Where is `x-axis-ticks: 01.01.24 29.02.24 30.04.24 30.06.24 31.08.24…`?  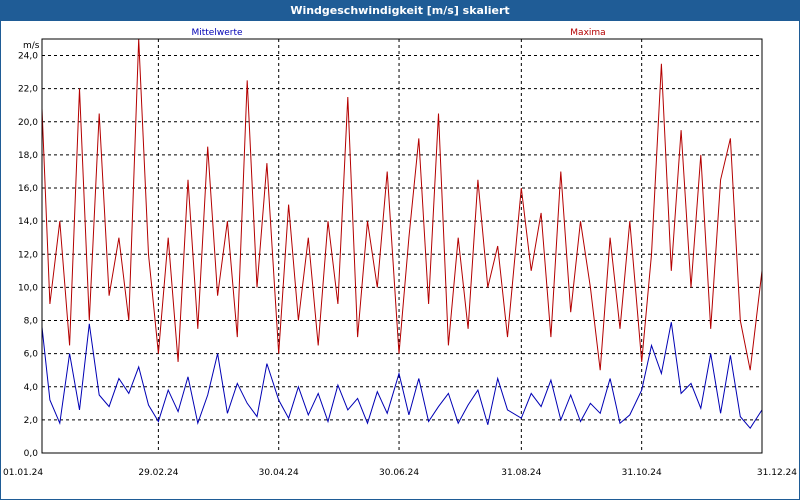
x-axis-ticks: 01.01.24 29.02.24 30.04.24 30.06.24 31.08.24… is located at coordinates (400, 473).